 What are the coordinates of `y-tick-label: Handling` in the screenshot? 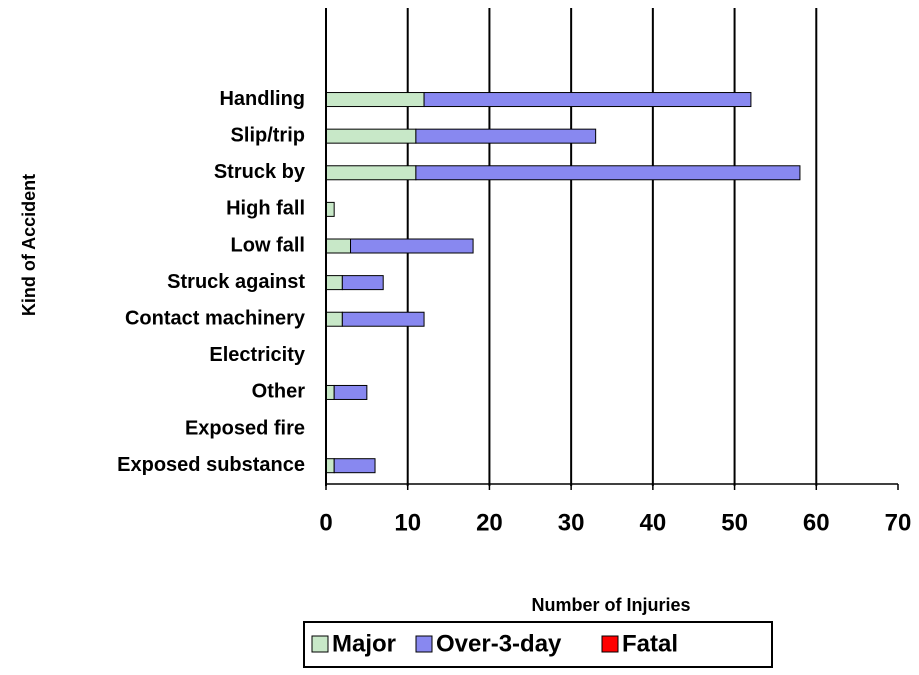 It's located at (262, 99).